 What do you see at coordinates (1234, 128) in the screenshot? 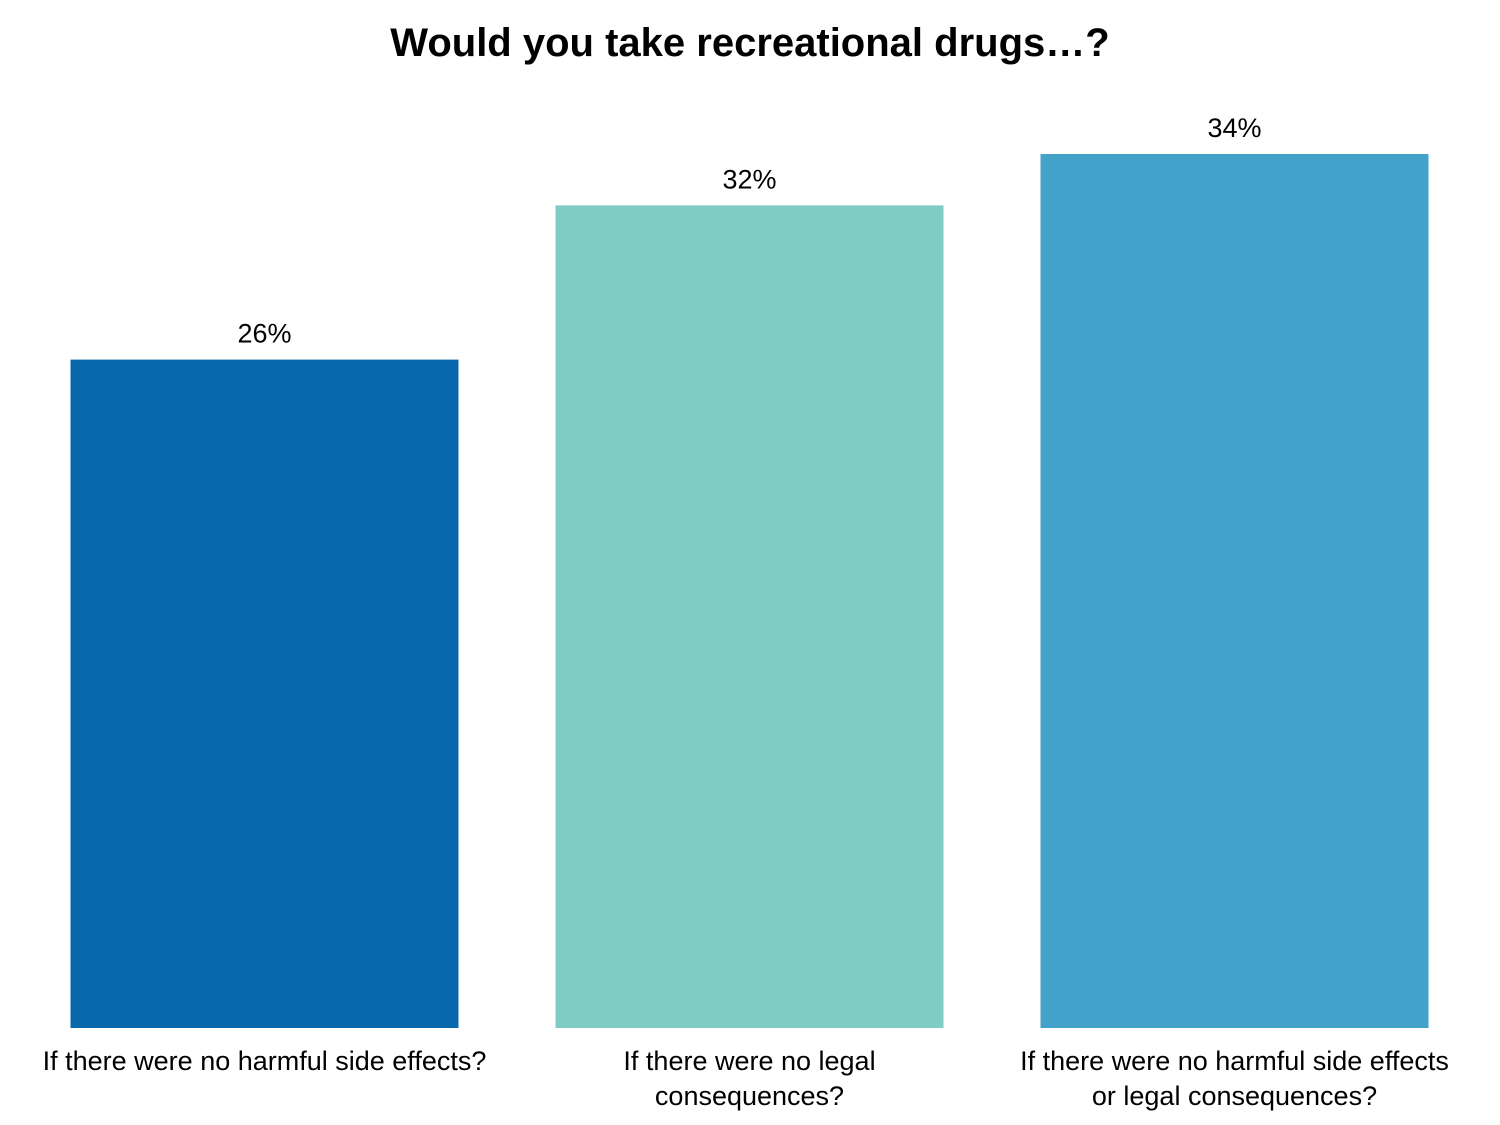
I see `value-label-3: 34%` at bounding box center [1234, 128].